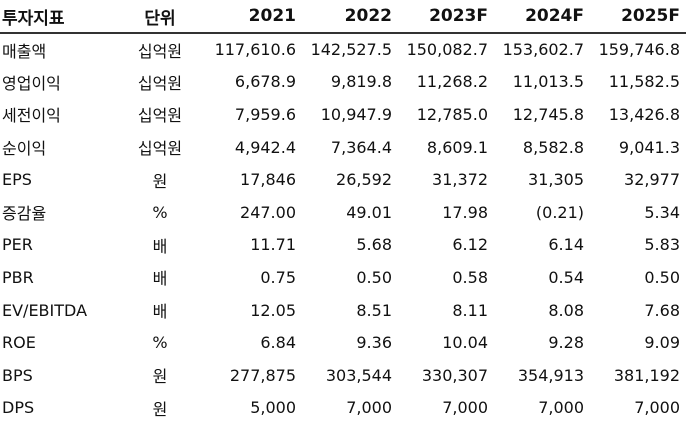 This screenshot has width=686, height=425. I want to click on row-value: 5.34, so click(662, 212).